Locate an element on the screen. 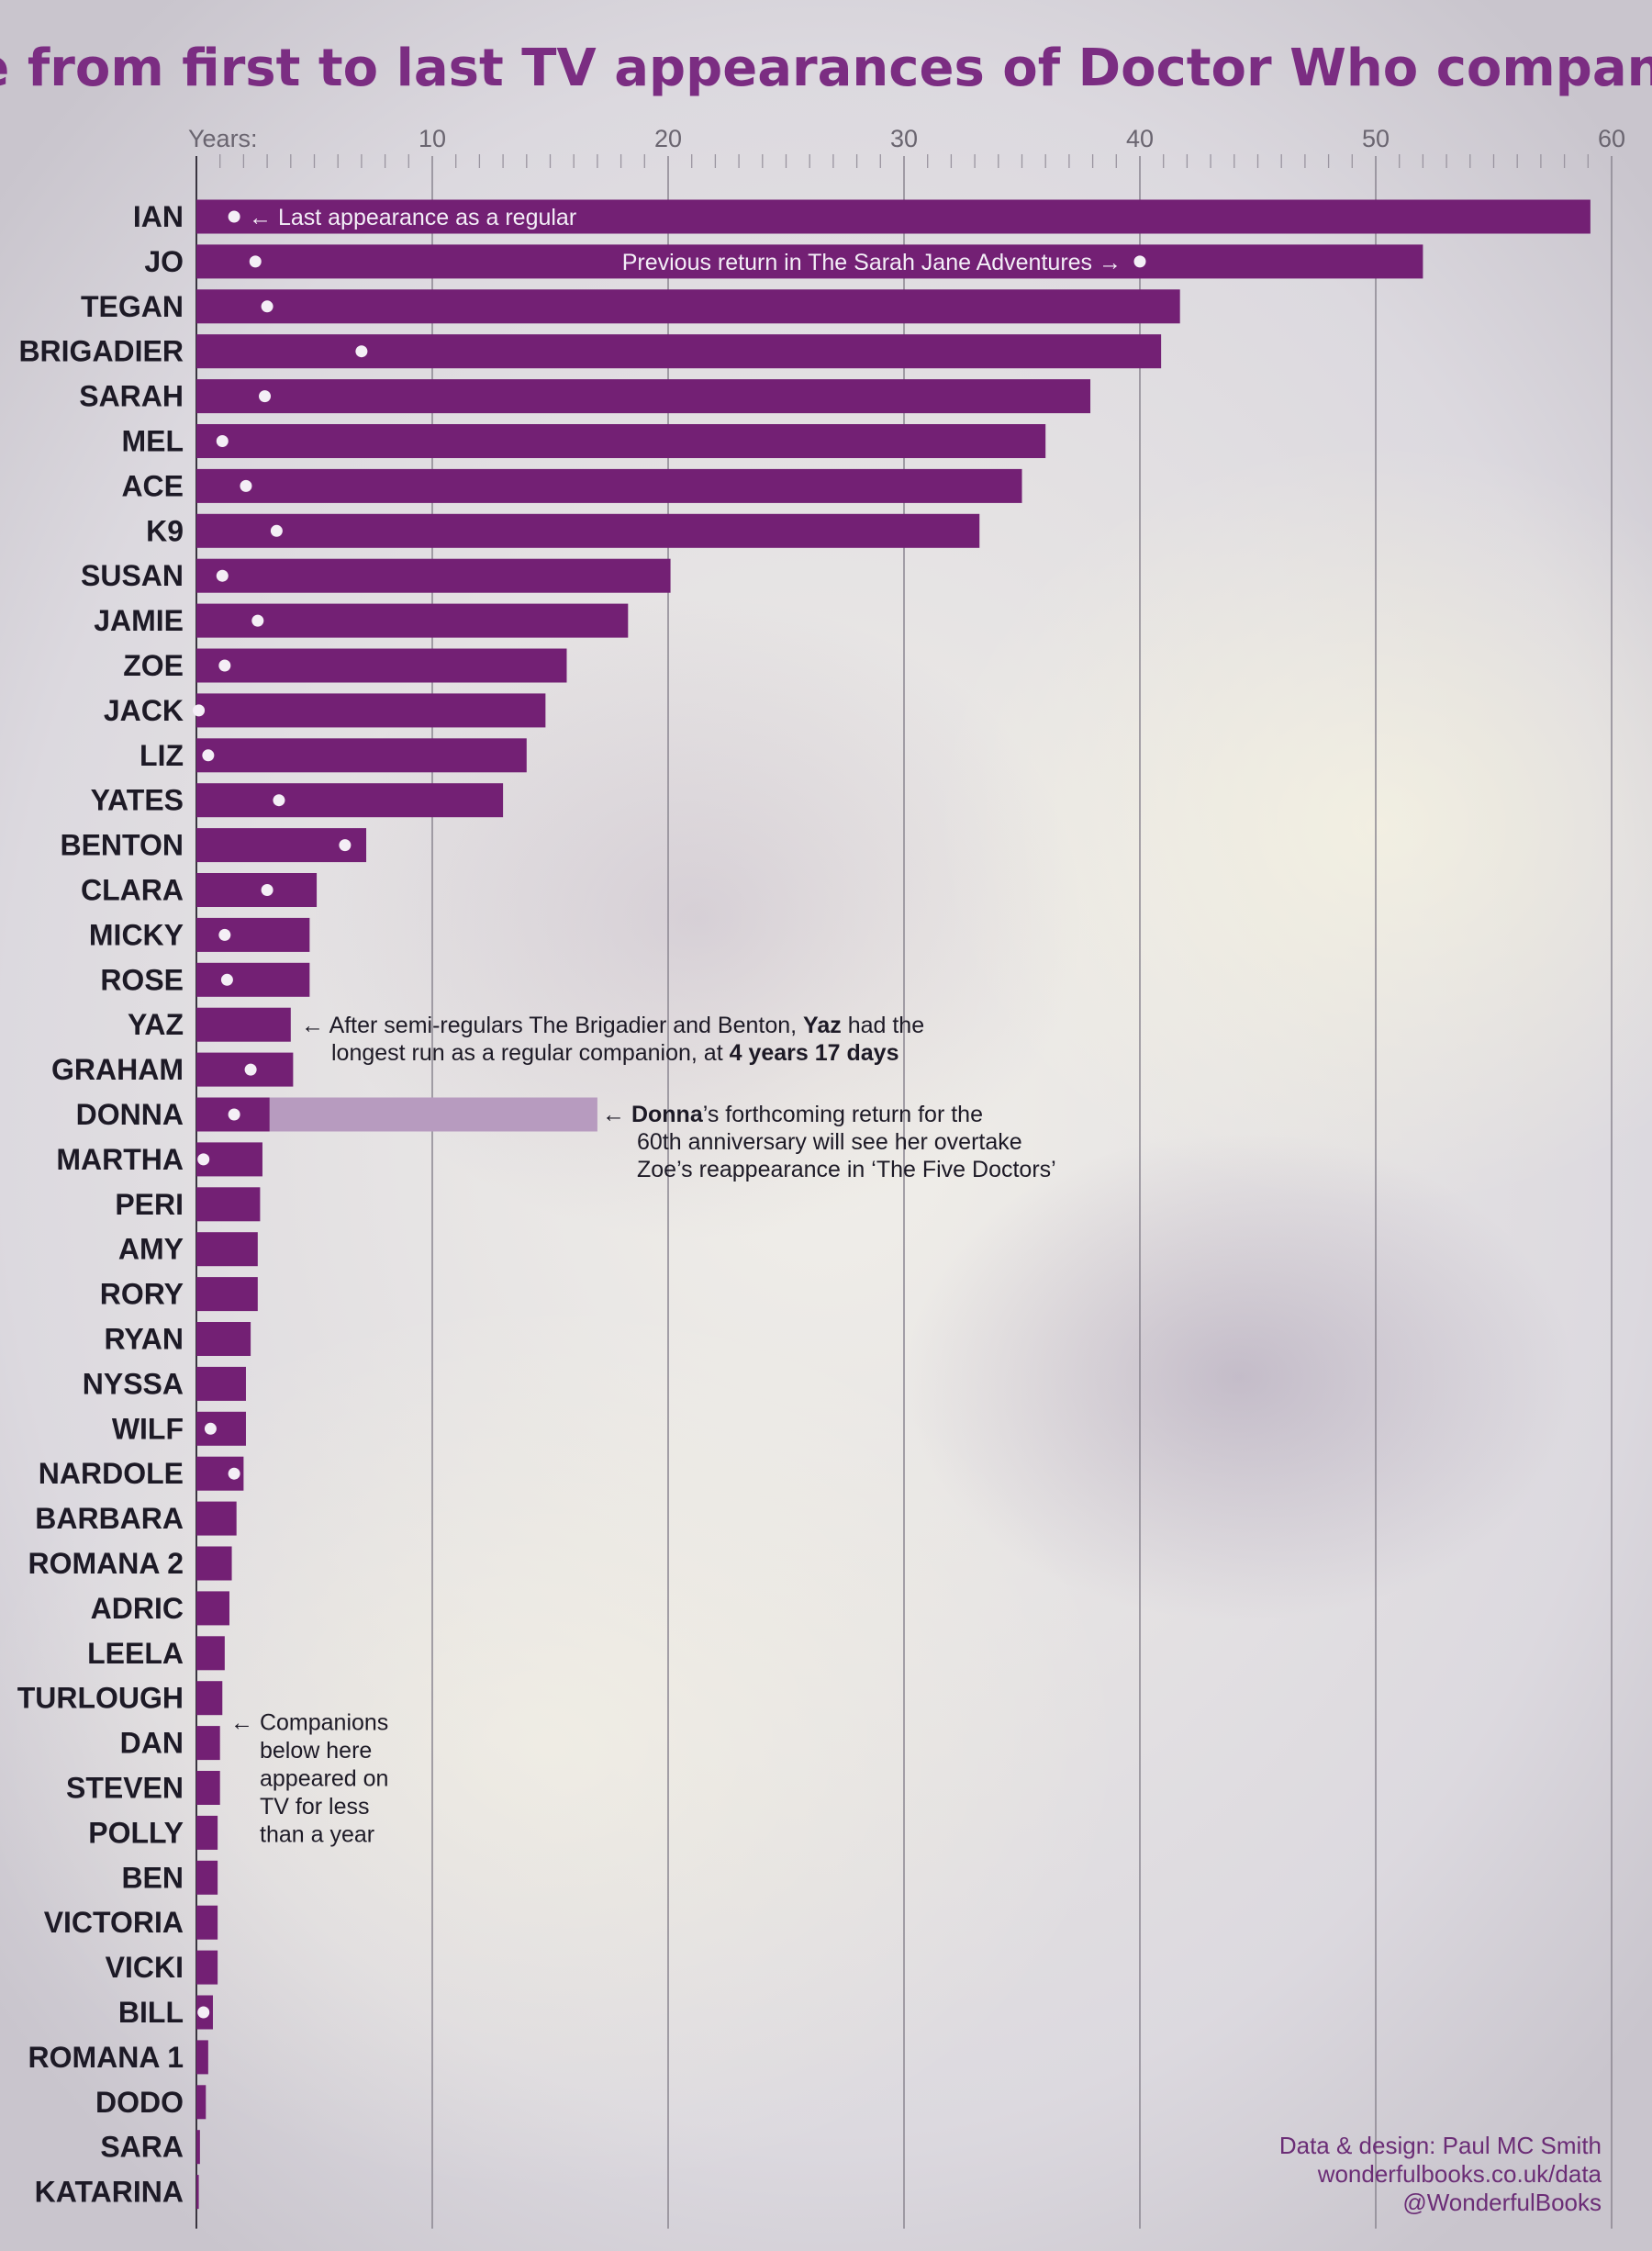 This screenshot has height=2251, width=1652. tick-label-30: 30 is located at coordinates (904, 138).